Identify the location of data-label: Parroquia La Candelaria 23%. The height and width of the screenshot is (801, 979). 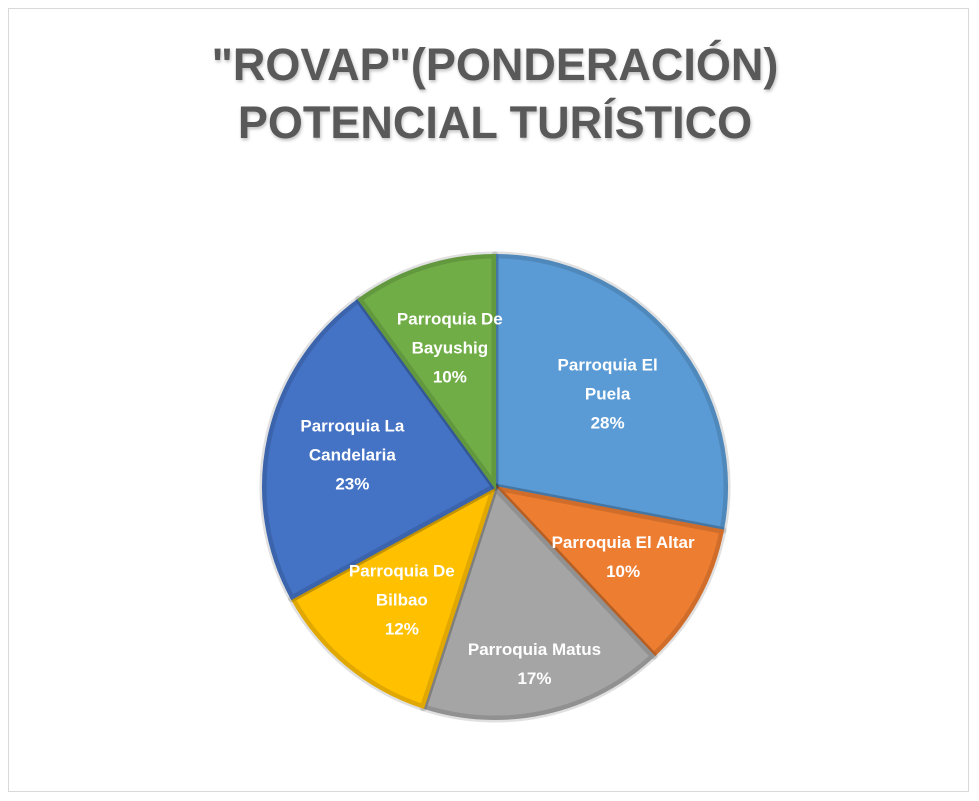
(352, 455).